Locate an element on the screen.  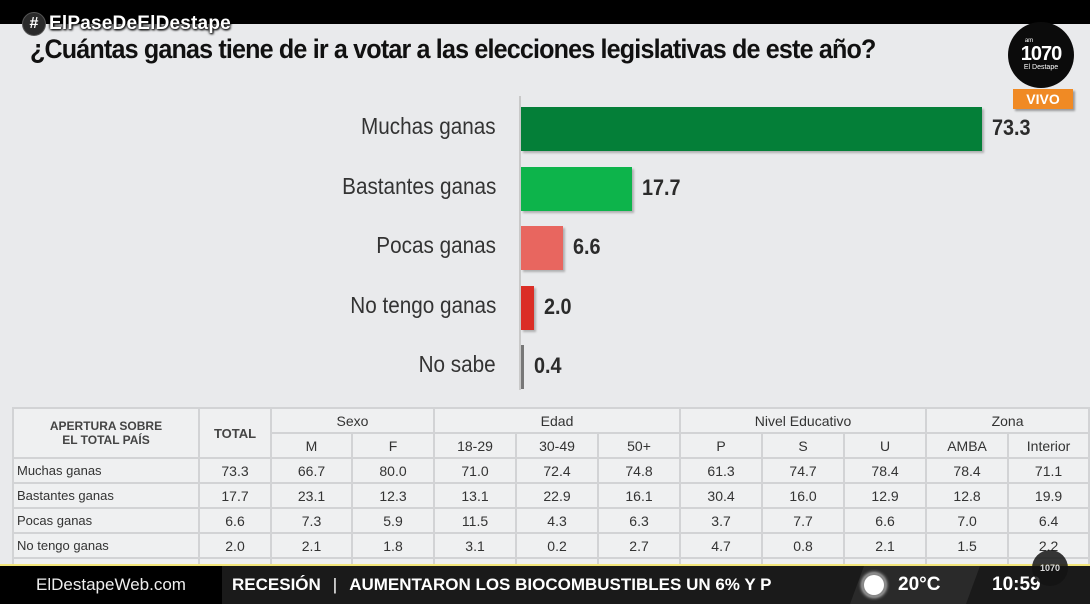
table-cell: 17.7 is located at coordinates (235, 495).